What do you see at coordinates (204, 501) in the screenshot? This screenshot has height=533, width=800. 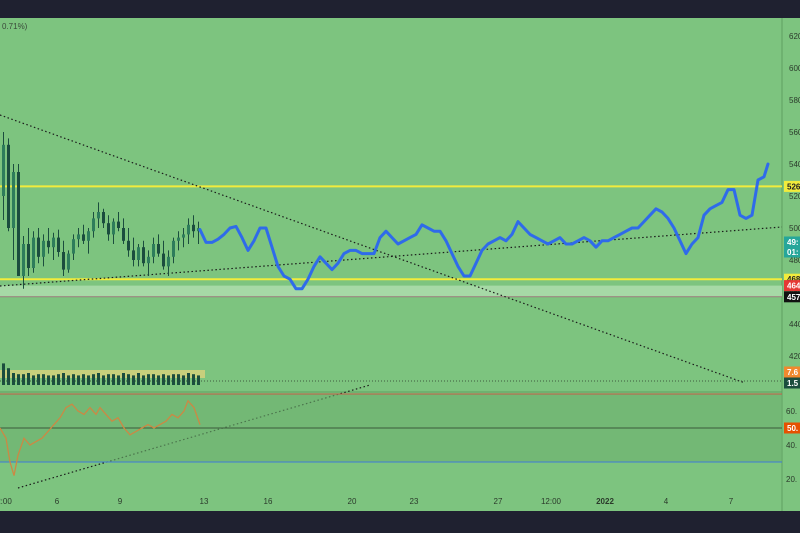 I see `time-tick-label: 13` at bounding box center [204, 501].